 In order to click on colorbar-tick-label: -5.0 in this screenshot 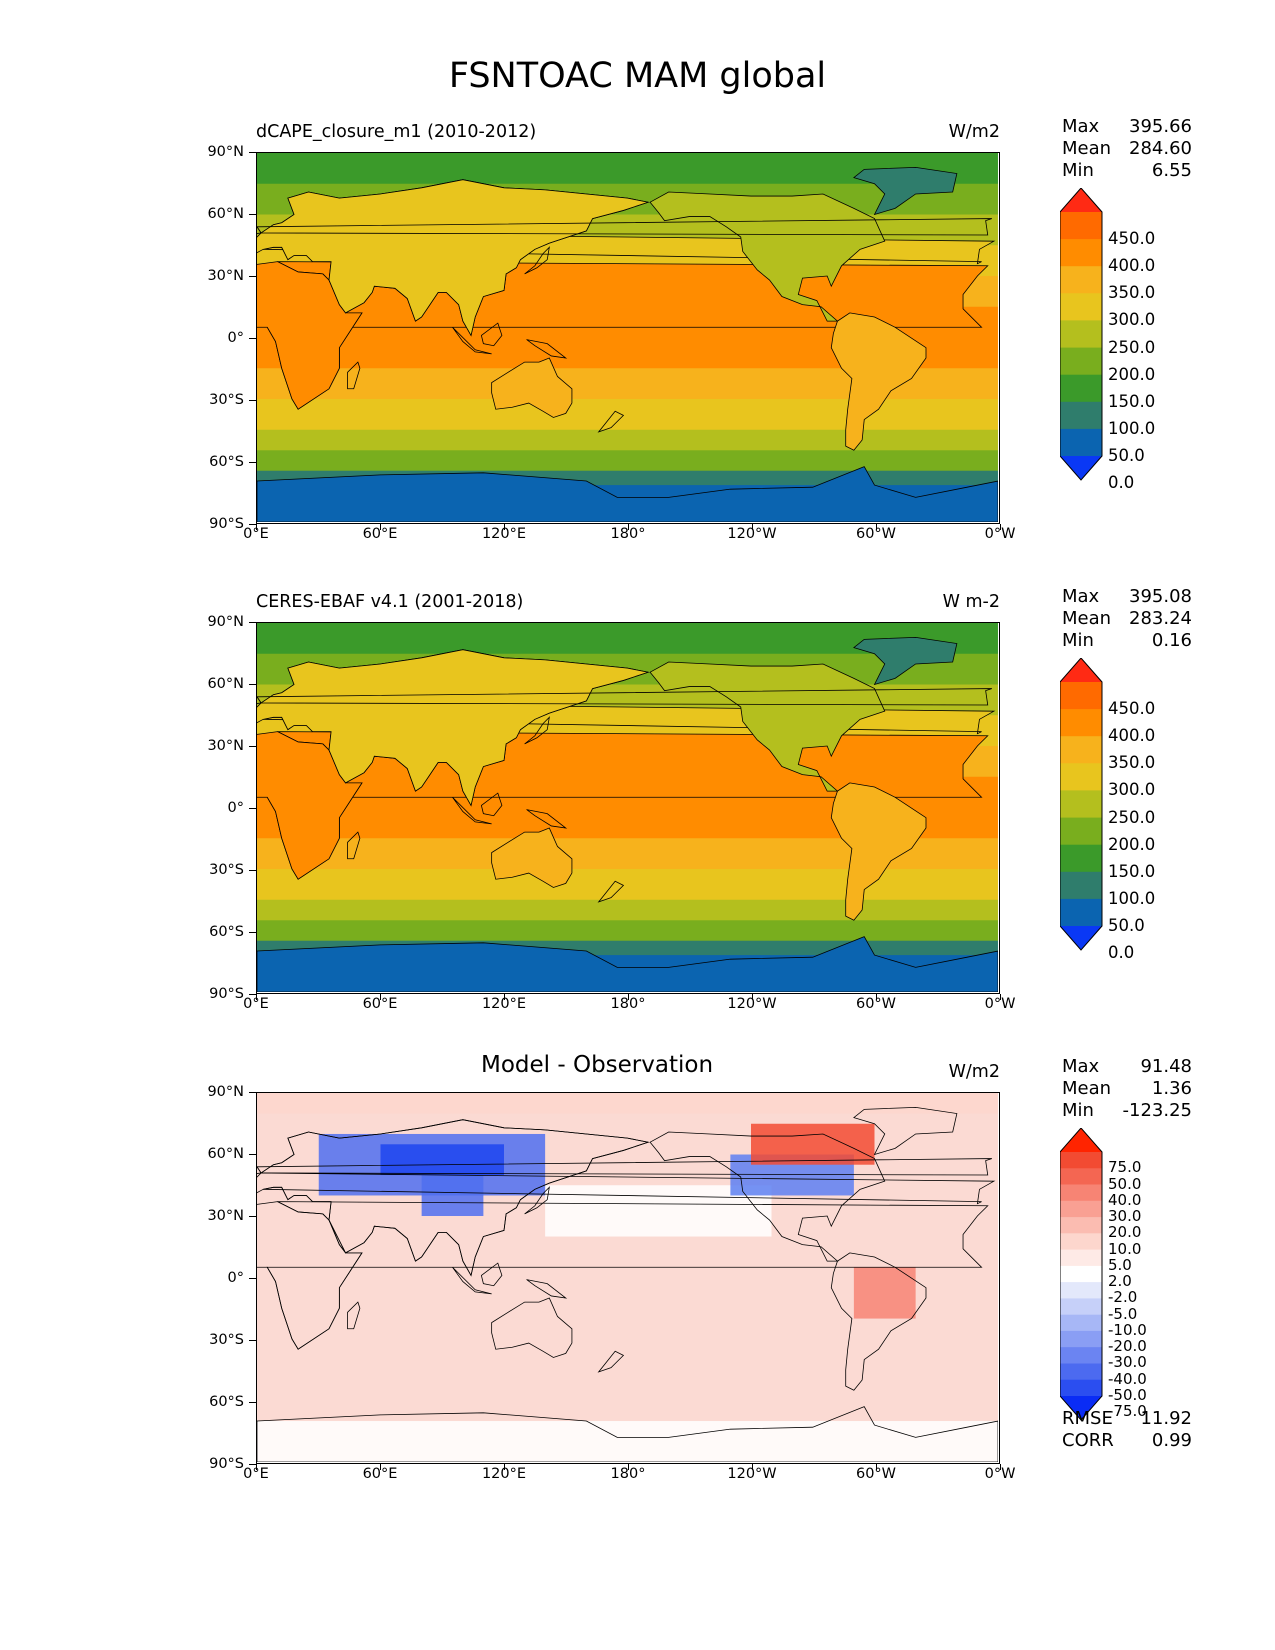, I will do `click(1123, 1313)`.